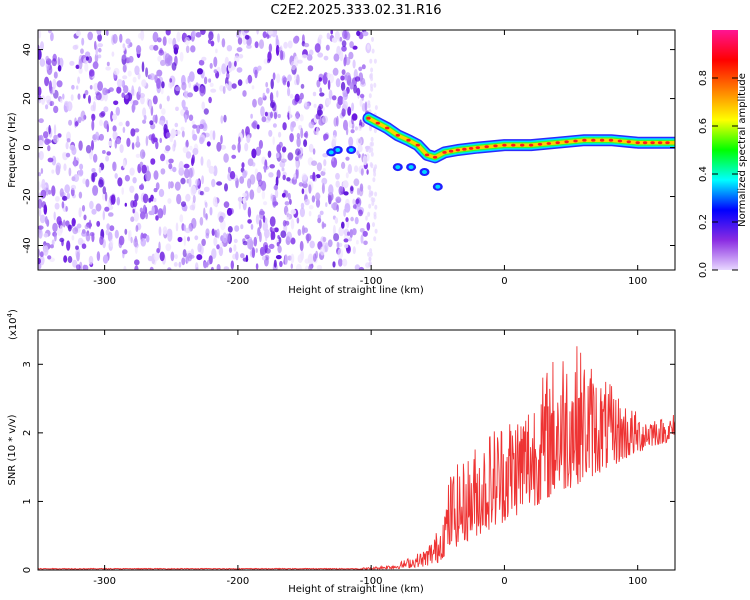 Image resolution: width=750 pixels, height=600 pixels. Describe the element at coordinates (27, 364) in the screenshot. I see `y-tick-label: 3` at that location.